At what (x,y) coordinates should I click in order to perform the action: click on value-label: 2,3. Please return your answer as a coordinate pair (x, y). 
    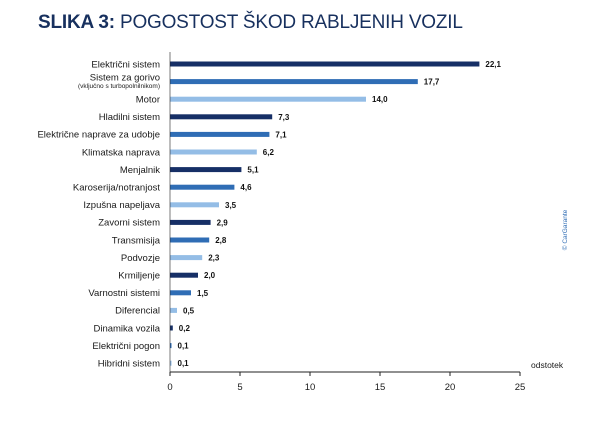
    Looking at the image, I should click on (214, 258).